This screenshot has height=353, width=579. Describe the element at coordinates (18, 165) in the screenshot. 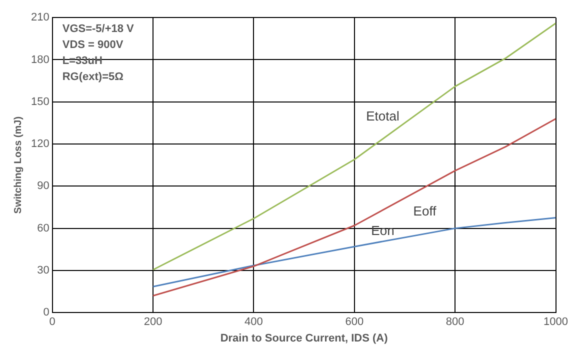

I see `y-axis-title: Switching Loss (mJ)` at that location.